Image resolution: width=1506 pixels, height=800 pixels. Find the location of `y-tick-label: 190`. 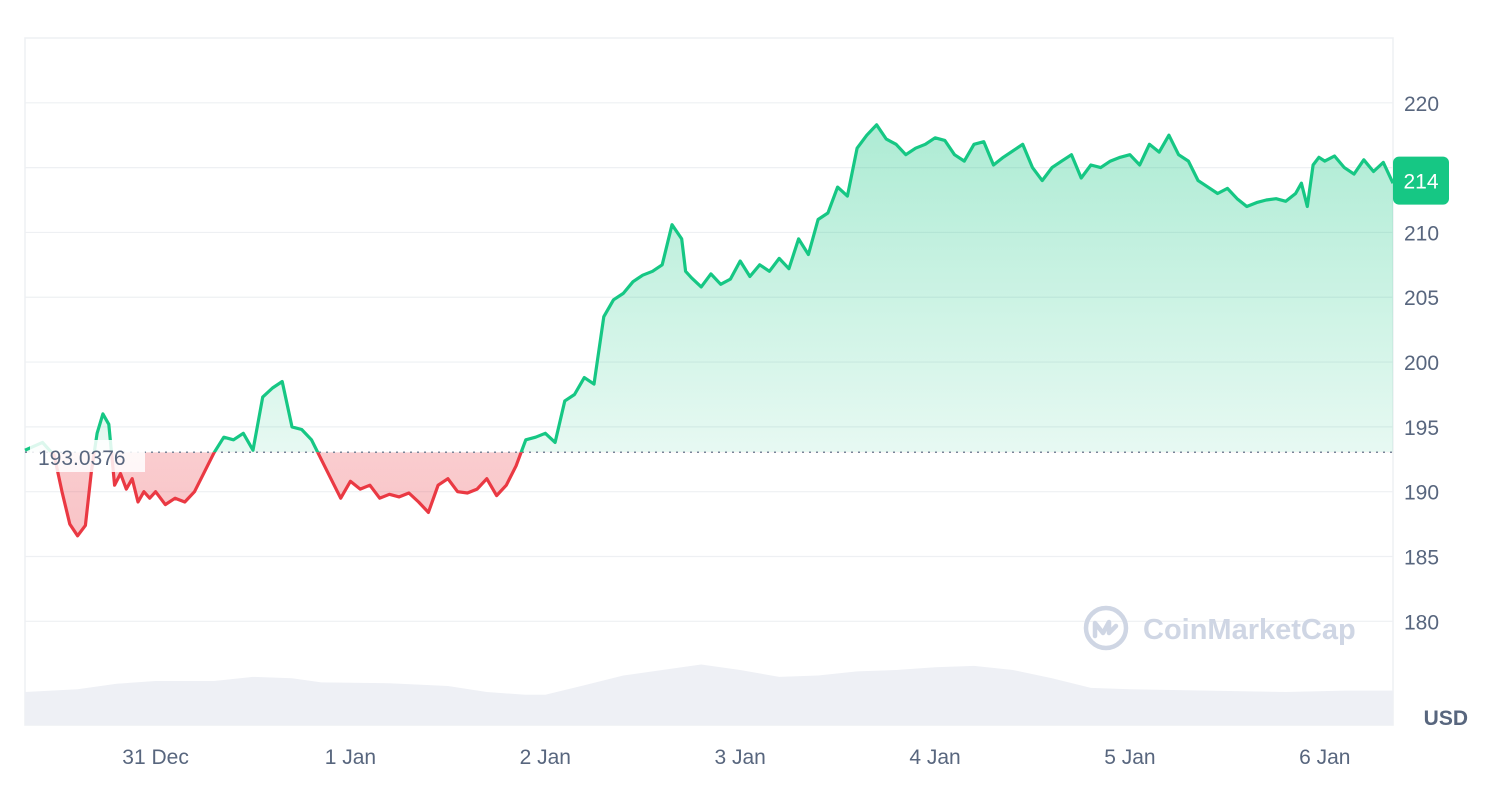

y-tick-label: 190 is located at coordinates (1421, 493).